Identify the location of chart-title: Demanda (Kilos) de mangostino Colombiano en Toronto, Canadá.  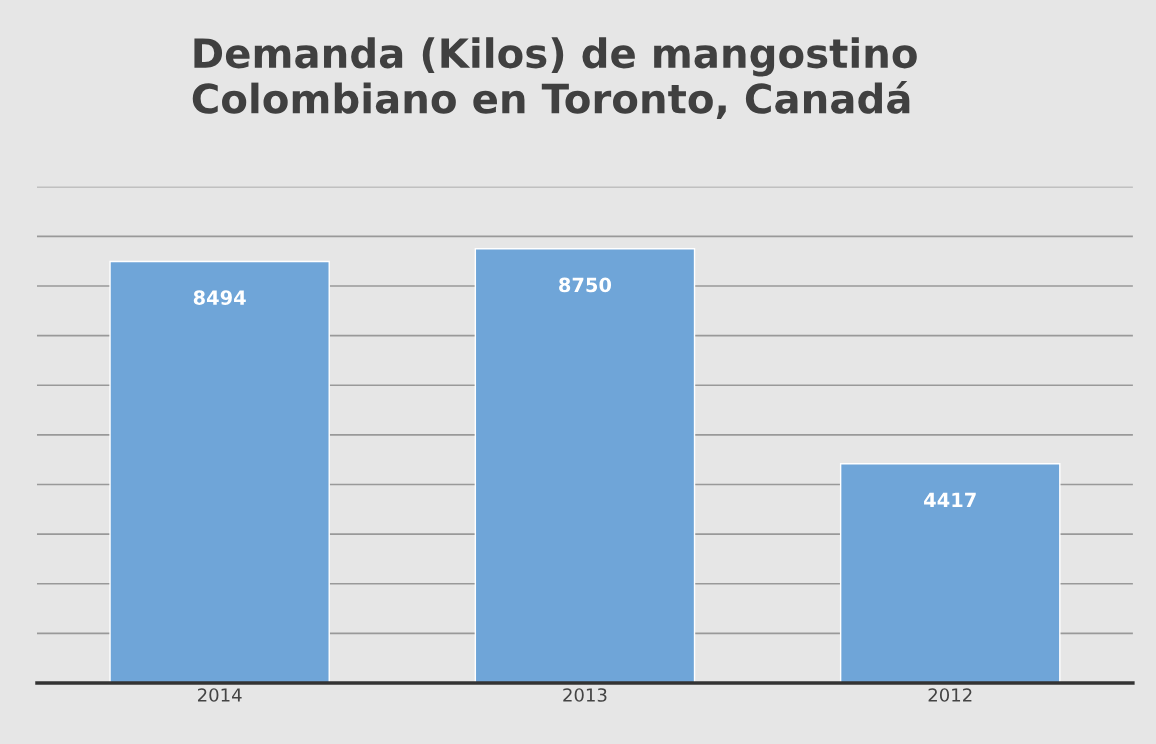
(554, 78).